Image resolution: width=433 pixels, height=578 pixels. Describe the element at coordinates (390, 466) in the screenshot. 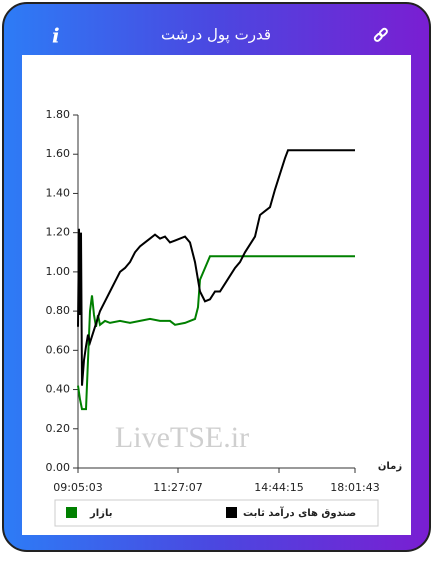

I see `x-axis-label: زمان` at that location.